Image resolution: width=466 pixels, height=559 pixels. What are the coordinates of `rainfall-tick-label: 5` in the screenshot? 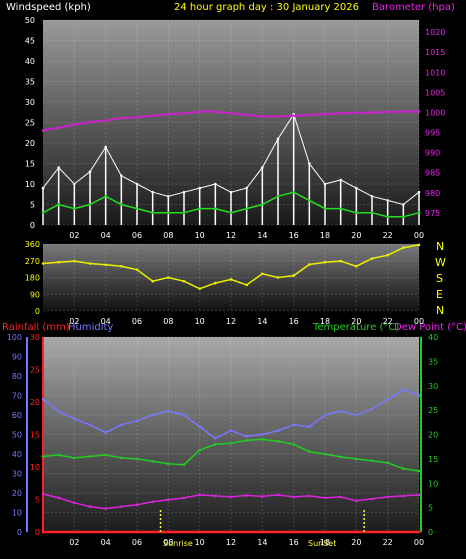 It's located at (37, 500).